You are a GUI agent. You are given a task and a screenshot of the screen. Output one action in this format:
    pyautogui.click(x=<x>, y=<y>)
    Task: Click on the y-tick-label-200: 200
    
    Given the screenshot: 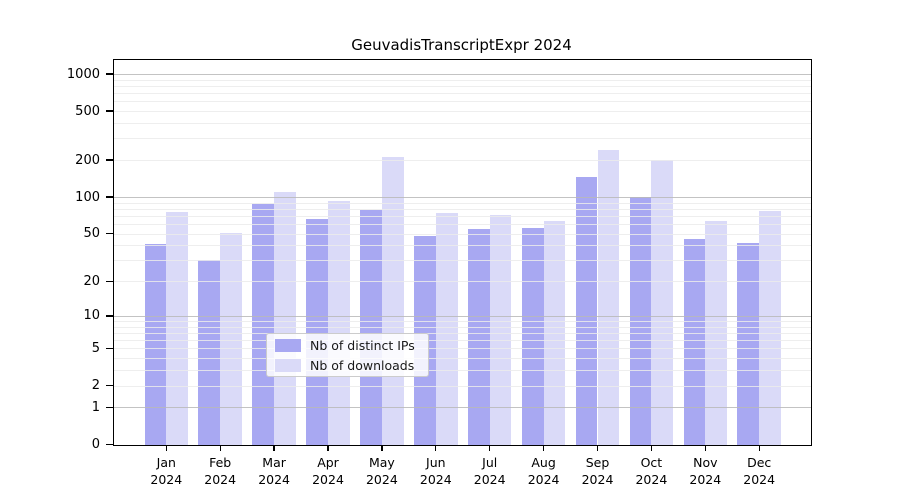 What is the action you would take?
    pyautogui.click(x=87, y=160)
    